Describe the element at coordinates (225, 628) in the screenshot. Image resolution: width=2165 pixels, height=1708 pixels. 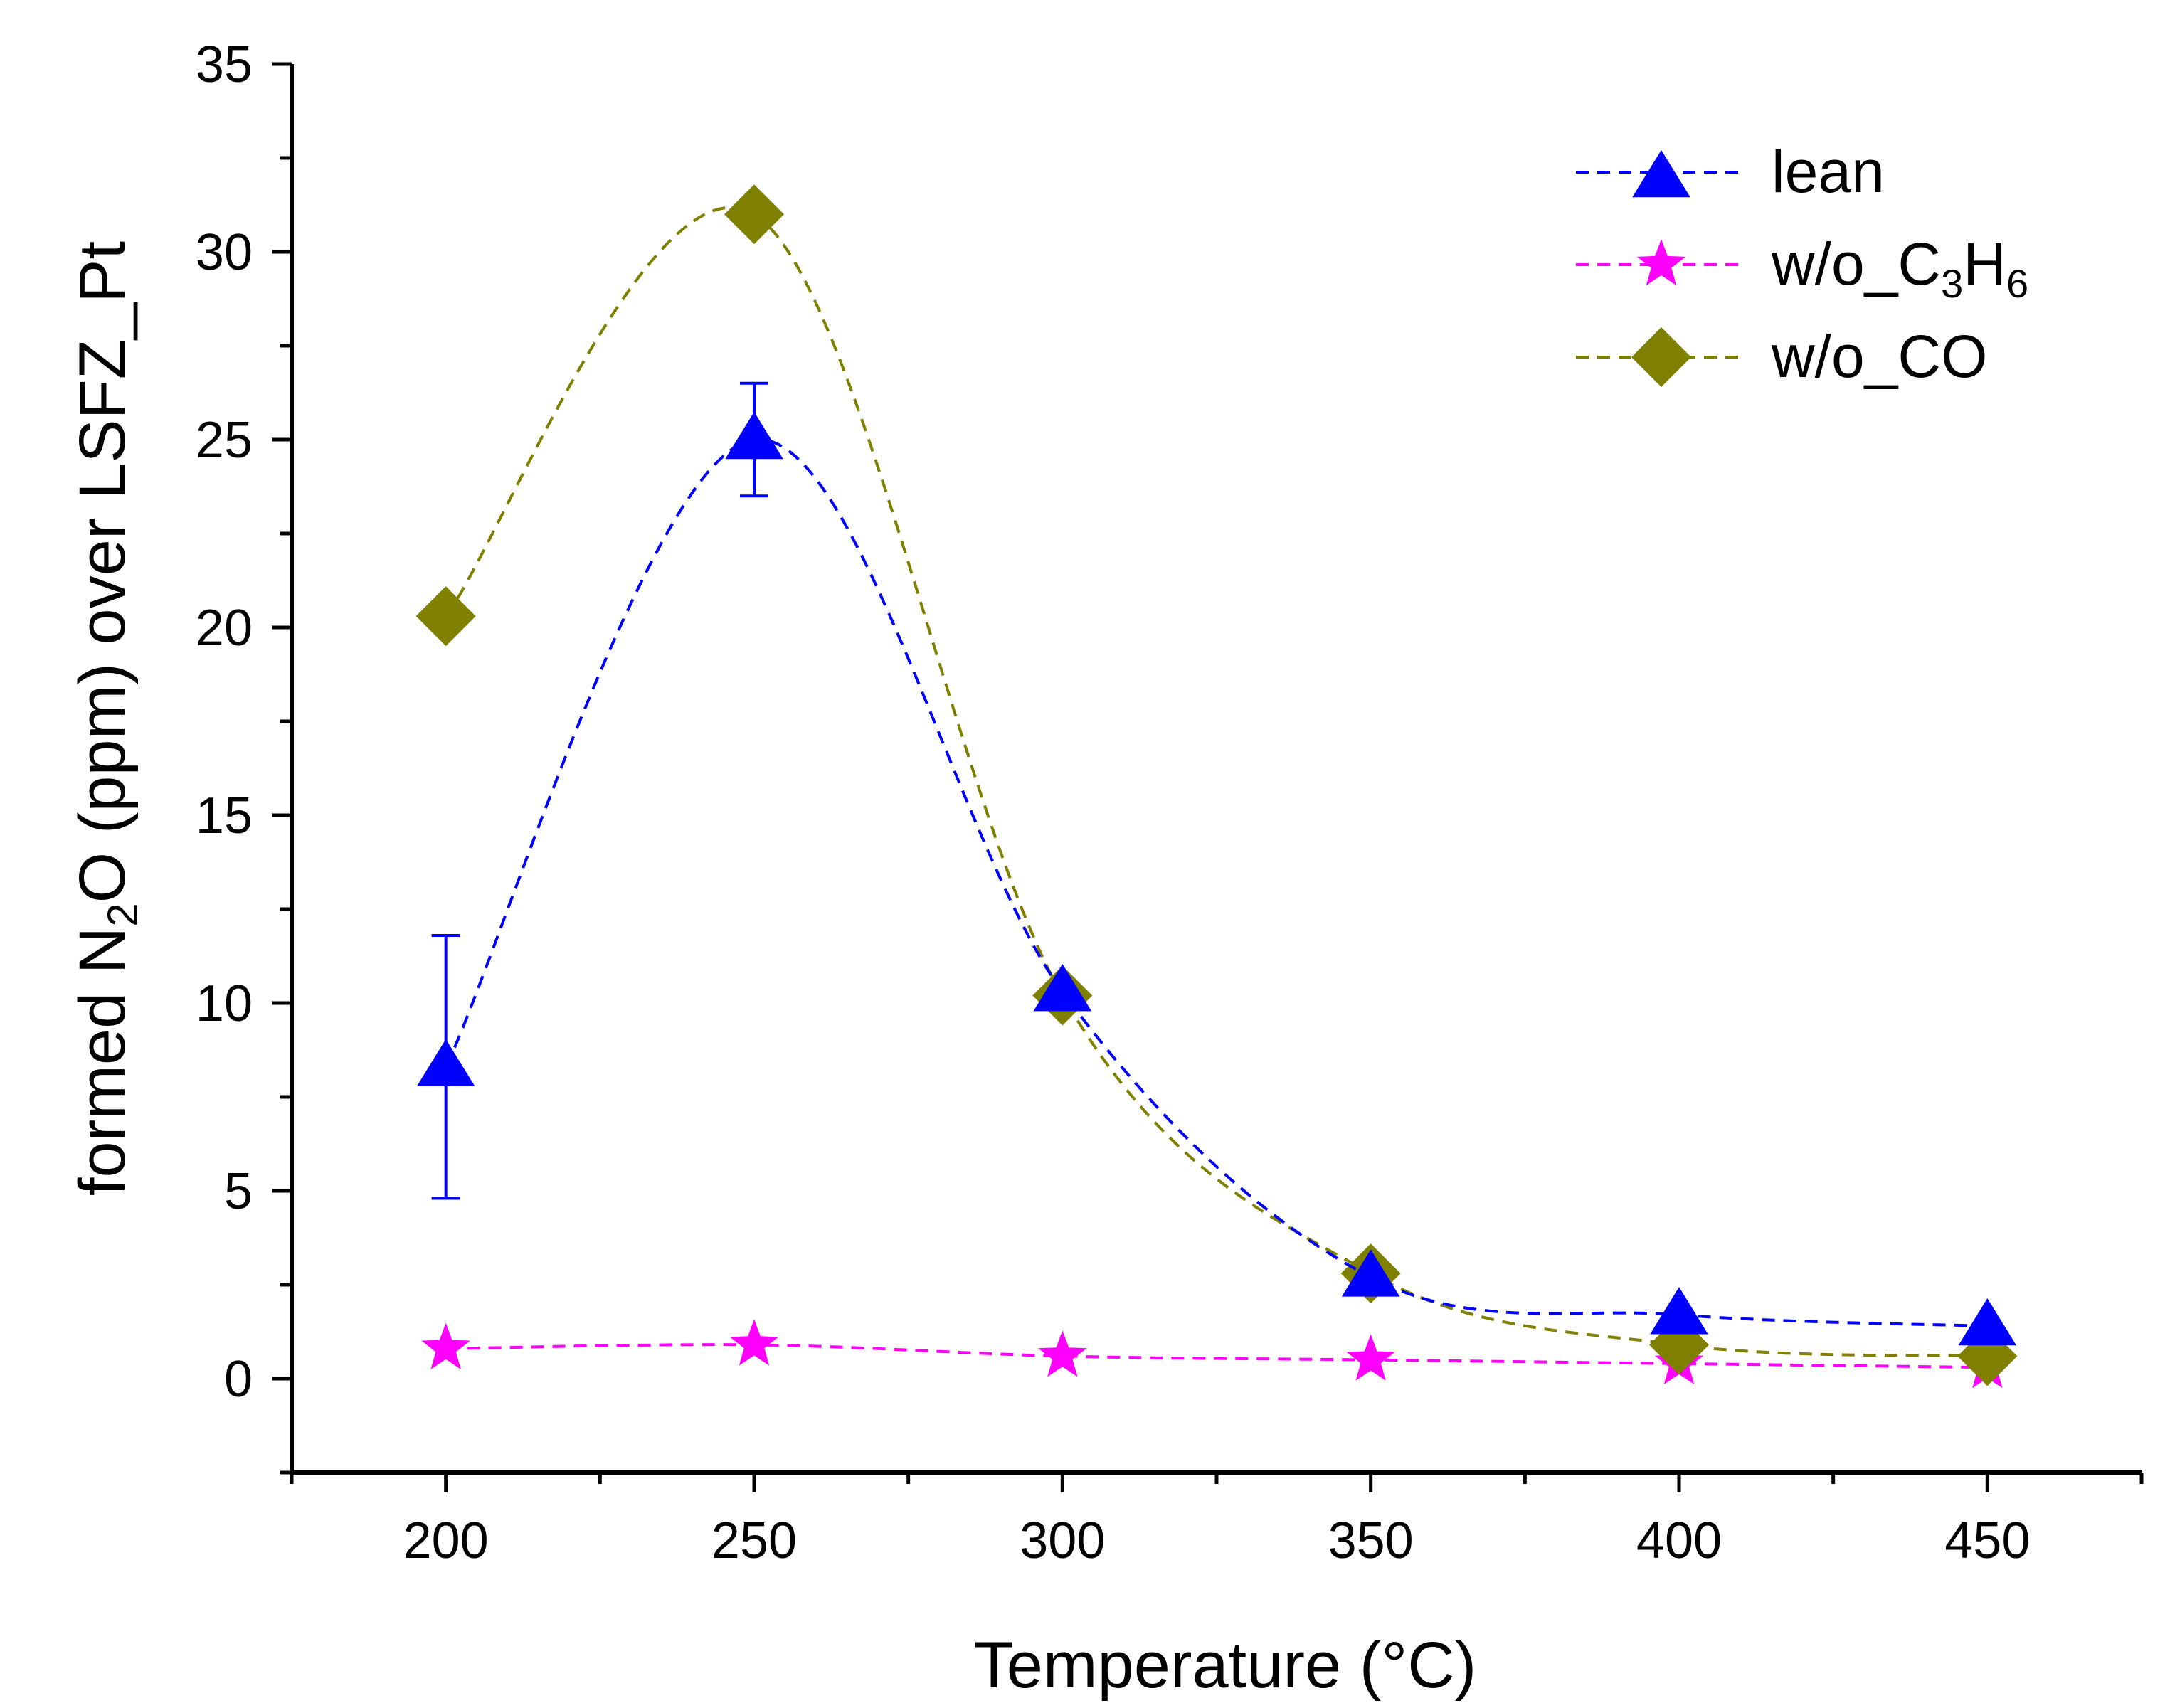
I see `y-tick-label: 20` at that location.